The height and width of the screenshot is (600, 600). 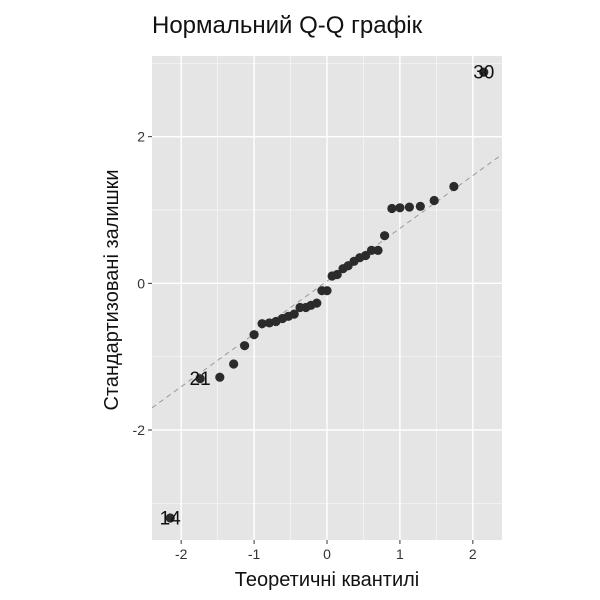 I want to click on point-label: 30, so click(x=483, y=73).